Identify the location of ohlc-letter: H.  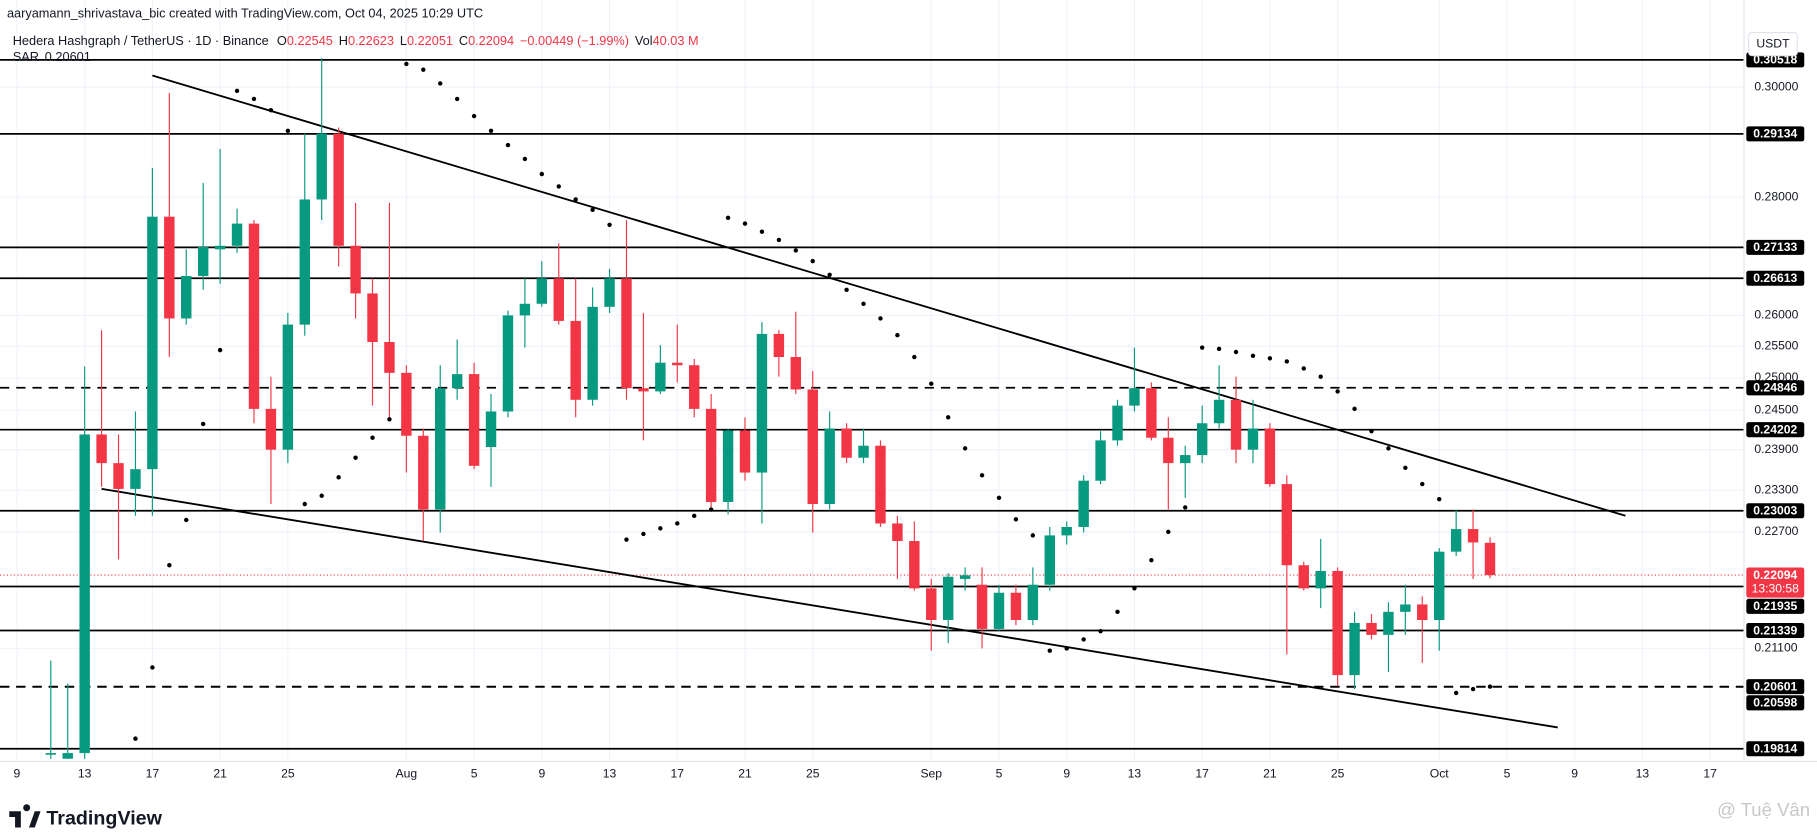
(343, 40).